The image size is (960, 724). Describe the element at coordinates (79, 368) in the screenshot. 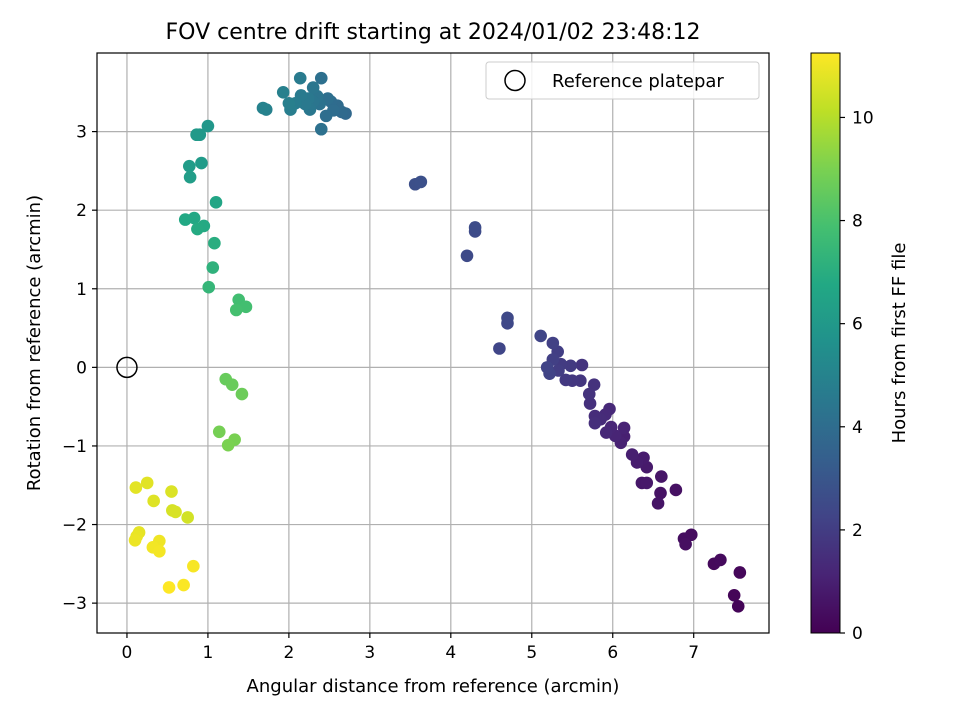

I see `y-axis-ticks: −3 −2 −1 0 1 2 3` at that location.